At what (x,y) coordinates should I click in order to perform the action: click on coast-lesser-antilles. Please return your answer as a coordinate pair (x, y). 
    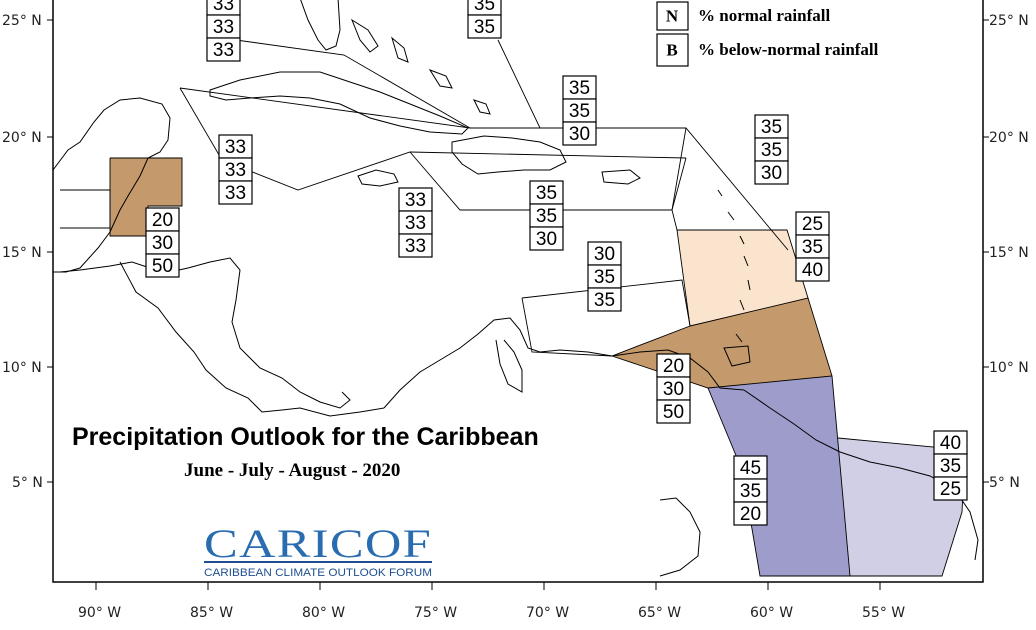
    Looking at the image, I should click on (734, 266).